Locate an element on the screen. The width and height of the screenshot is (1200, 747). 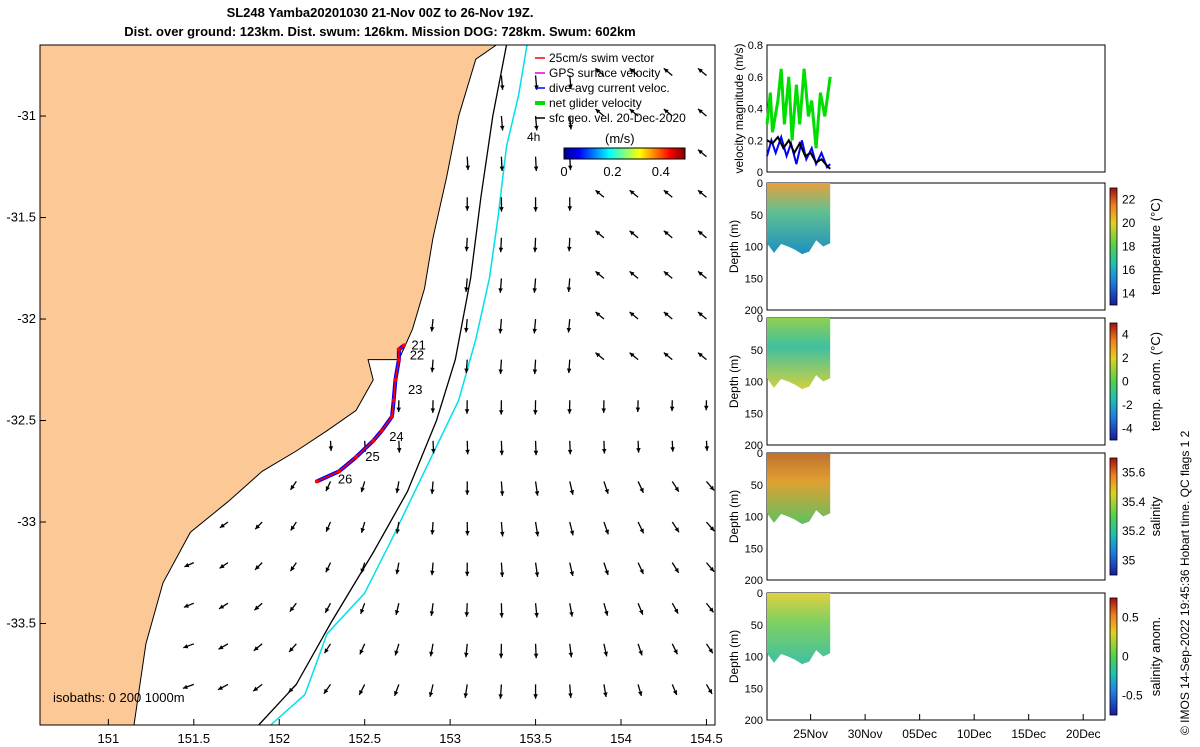
time-tick-label: 10Dec is located at coordinates (974, 734).